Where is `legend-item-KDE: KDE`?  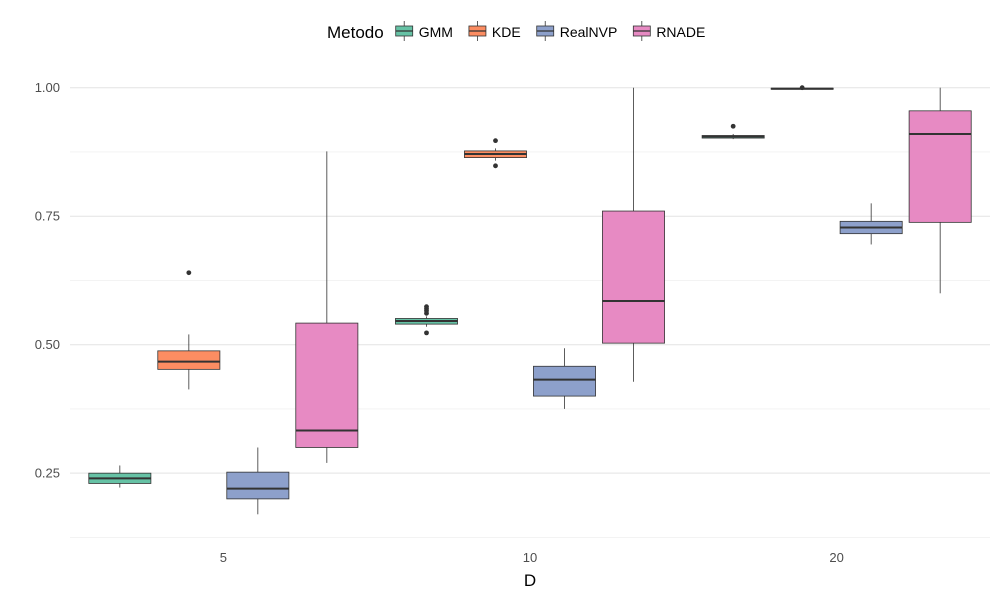
legend-item-KDE: KDE is located at coordinates (494, 31).